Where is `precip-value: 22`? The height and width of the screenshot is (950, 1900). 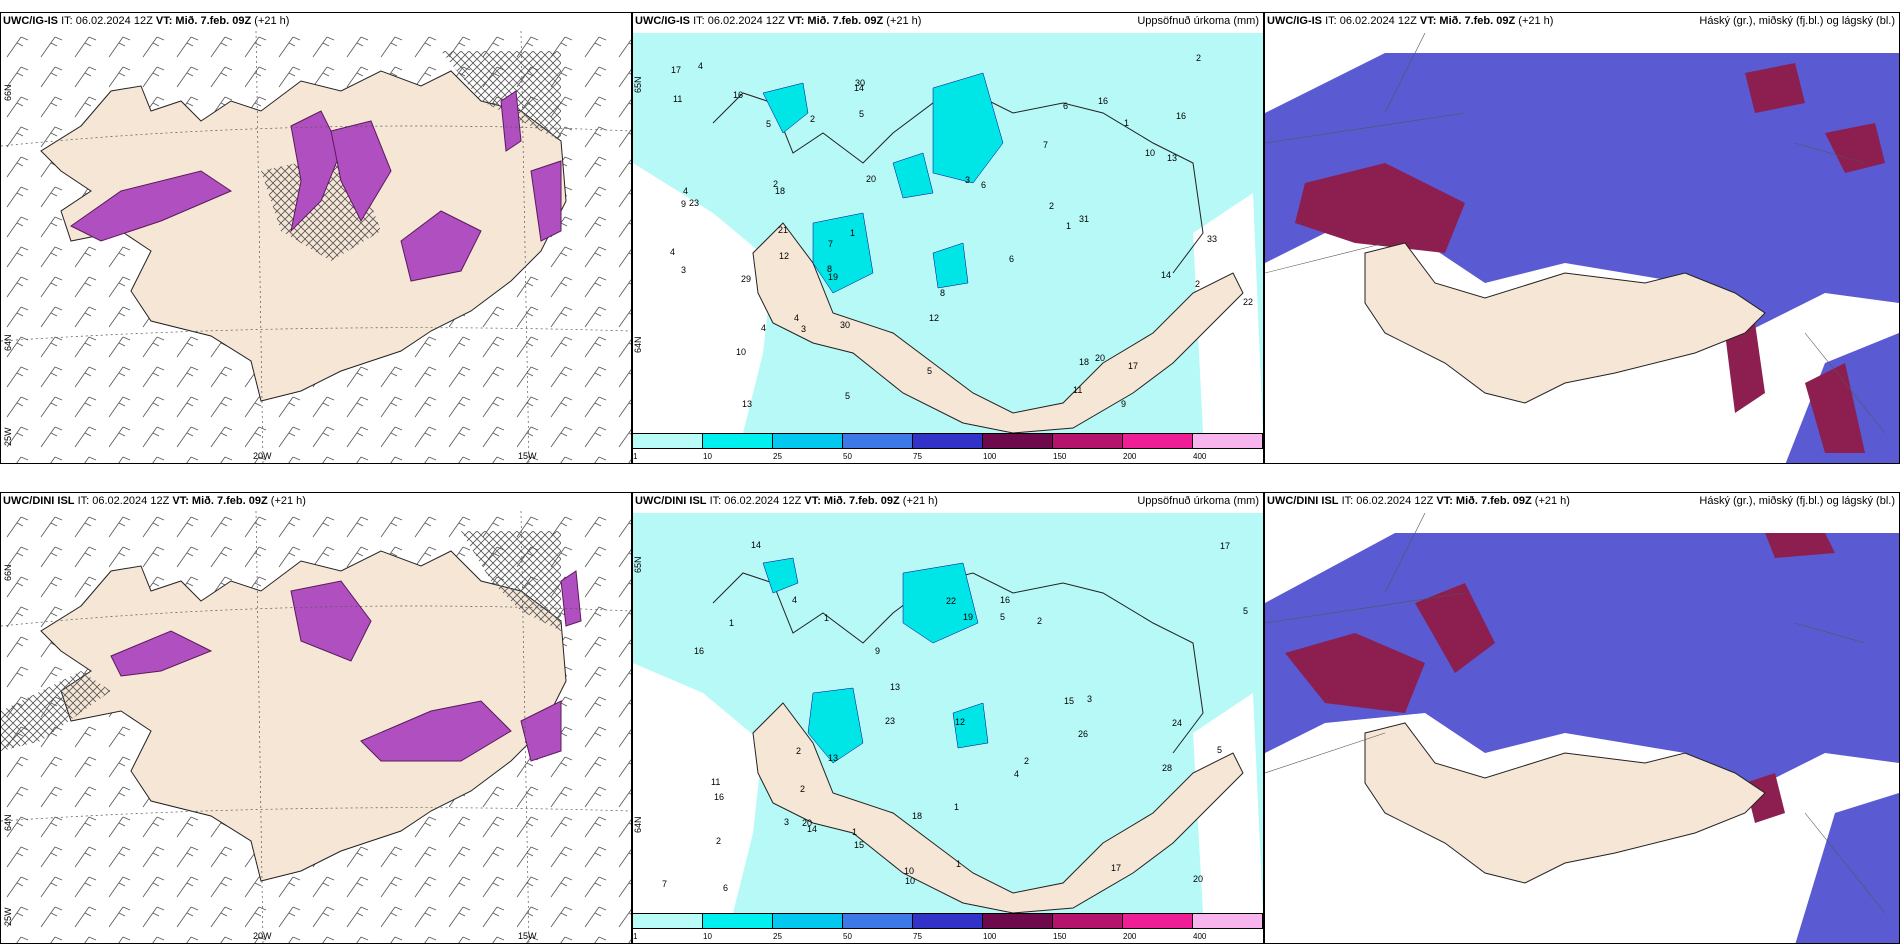
precip-value: 22 is located at coordinates (951, 601).